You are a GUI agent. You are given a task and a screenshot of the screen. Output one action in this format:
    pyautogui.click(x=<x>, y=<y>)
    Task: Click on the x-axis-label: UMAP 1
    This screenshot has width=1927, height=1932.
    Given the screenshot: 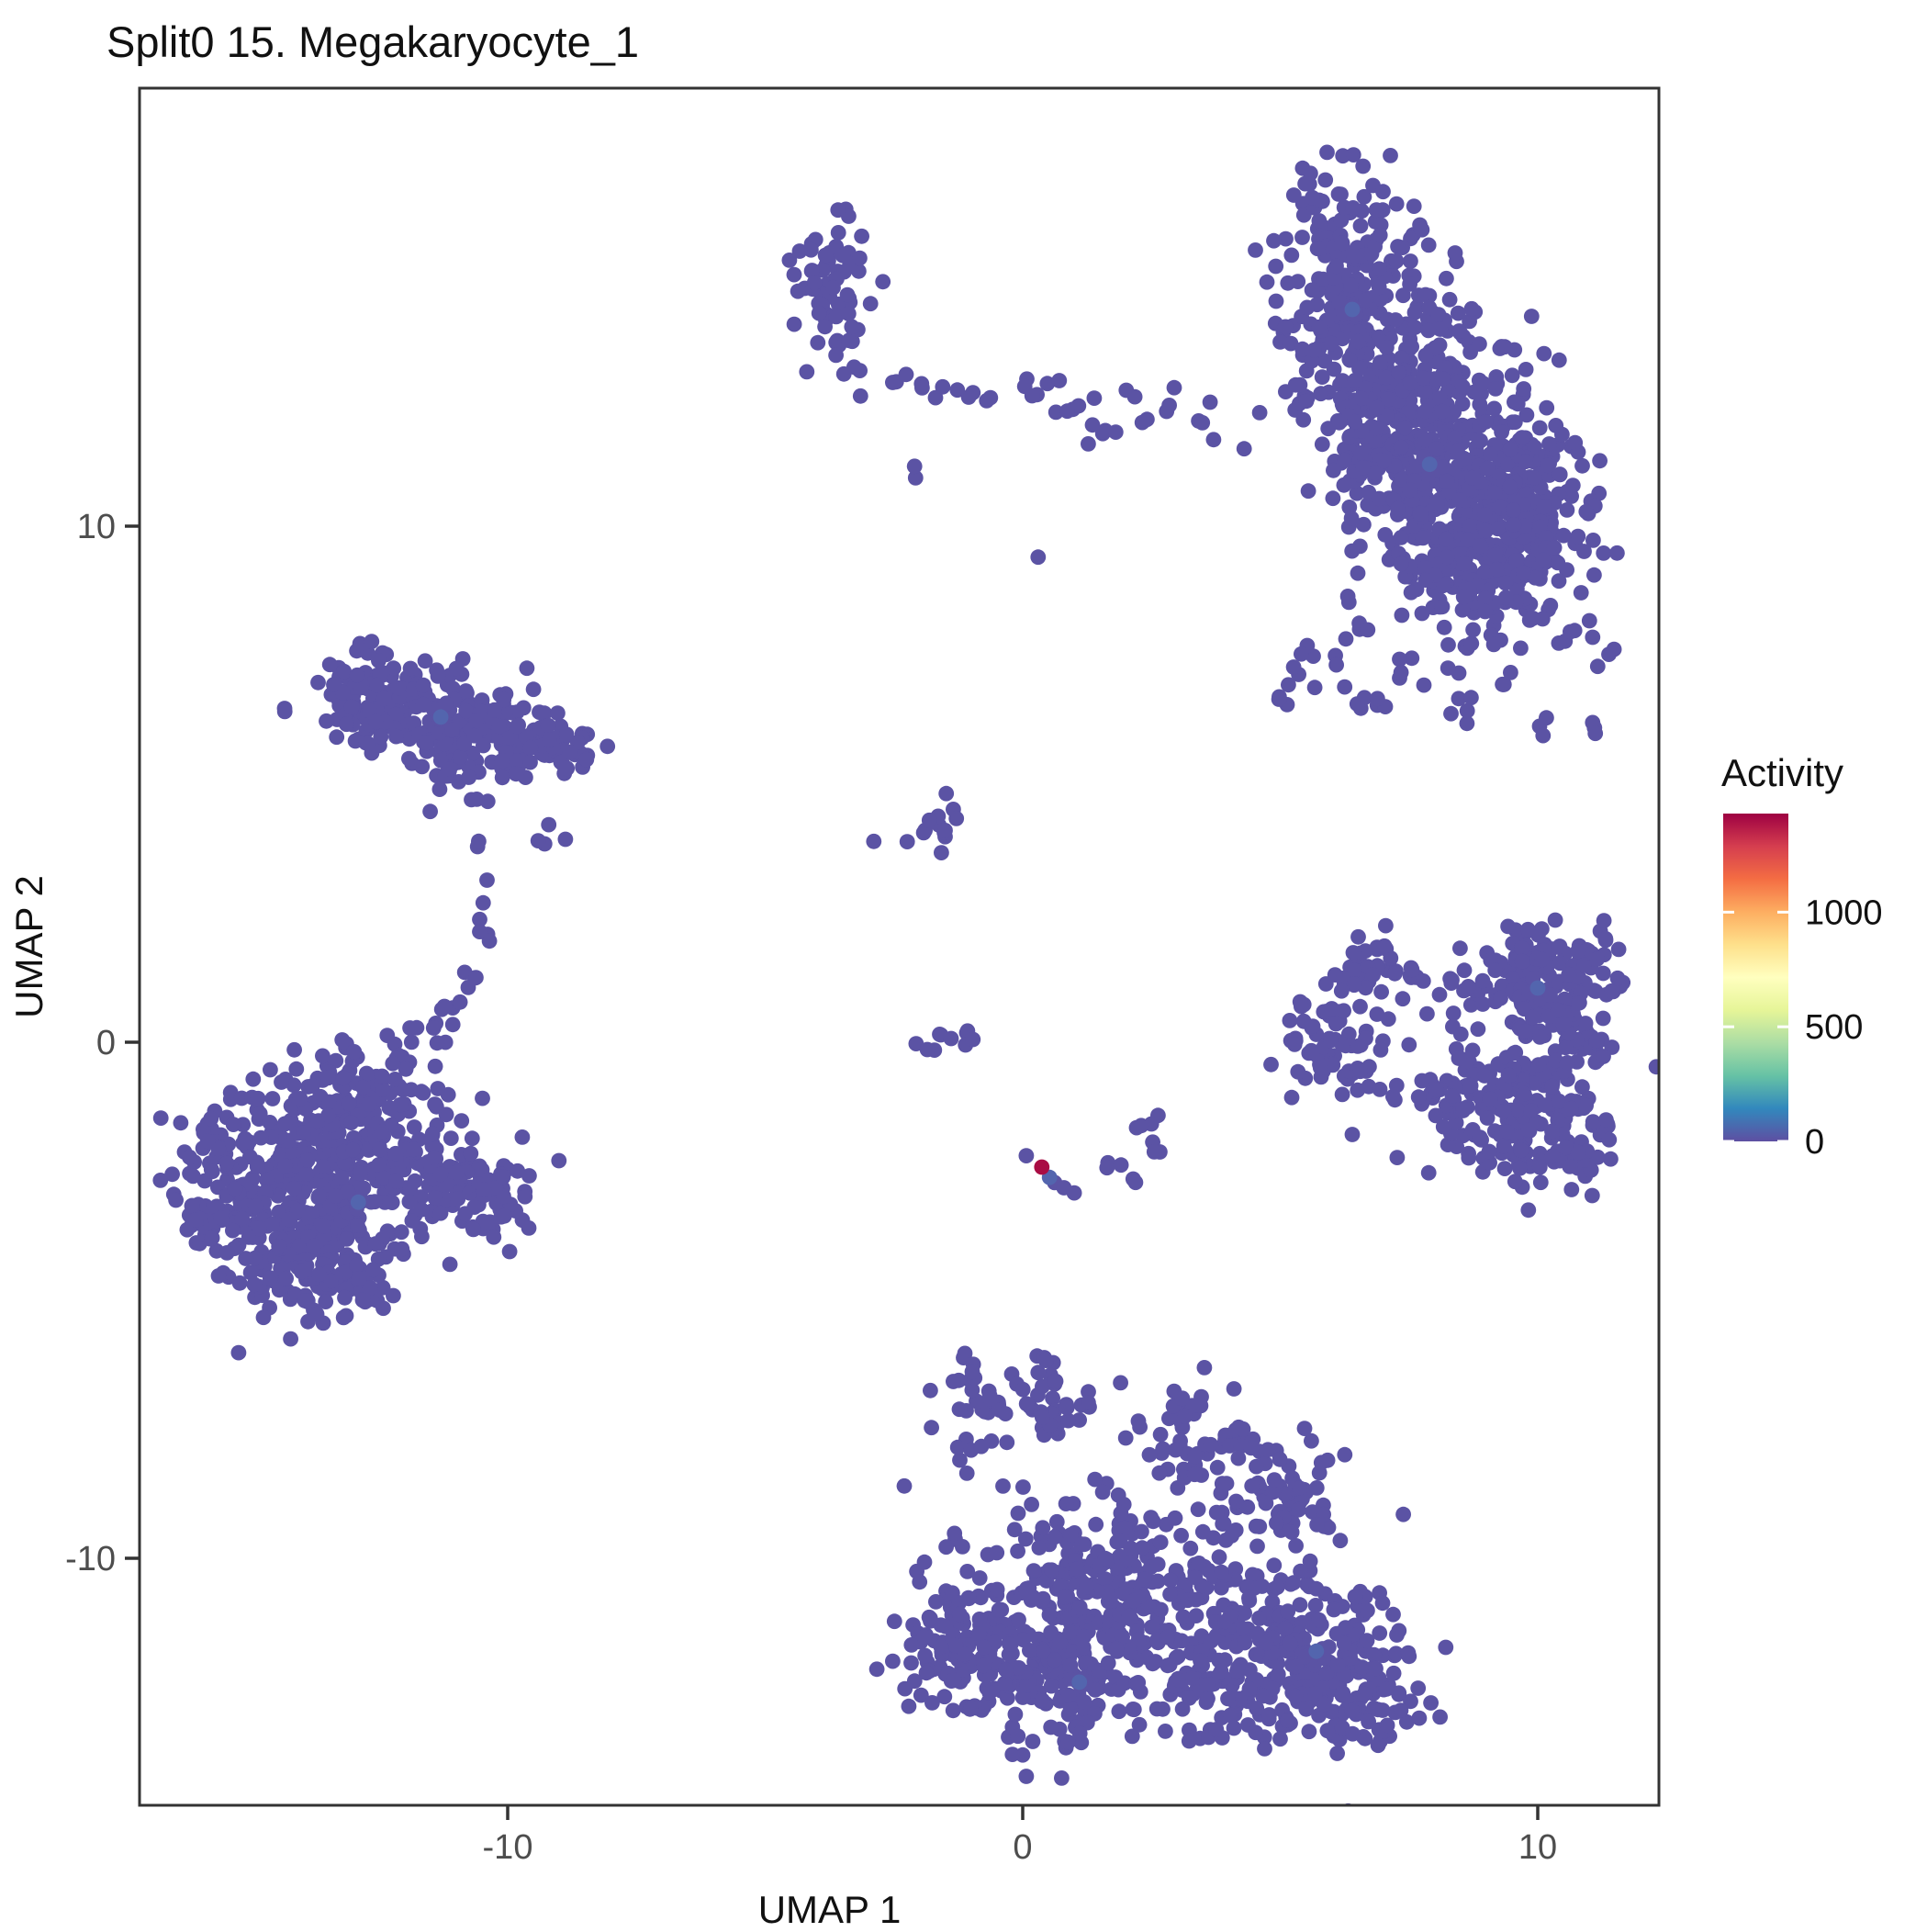 What is the action you would take?
    pyautogui.click(x=830, y=1907)
    